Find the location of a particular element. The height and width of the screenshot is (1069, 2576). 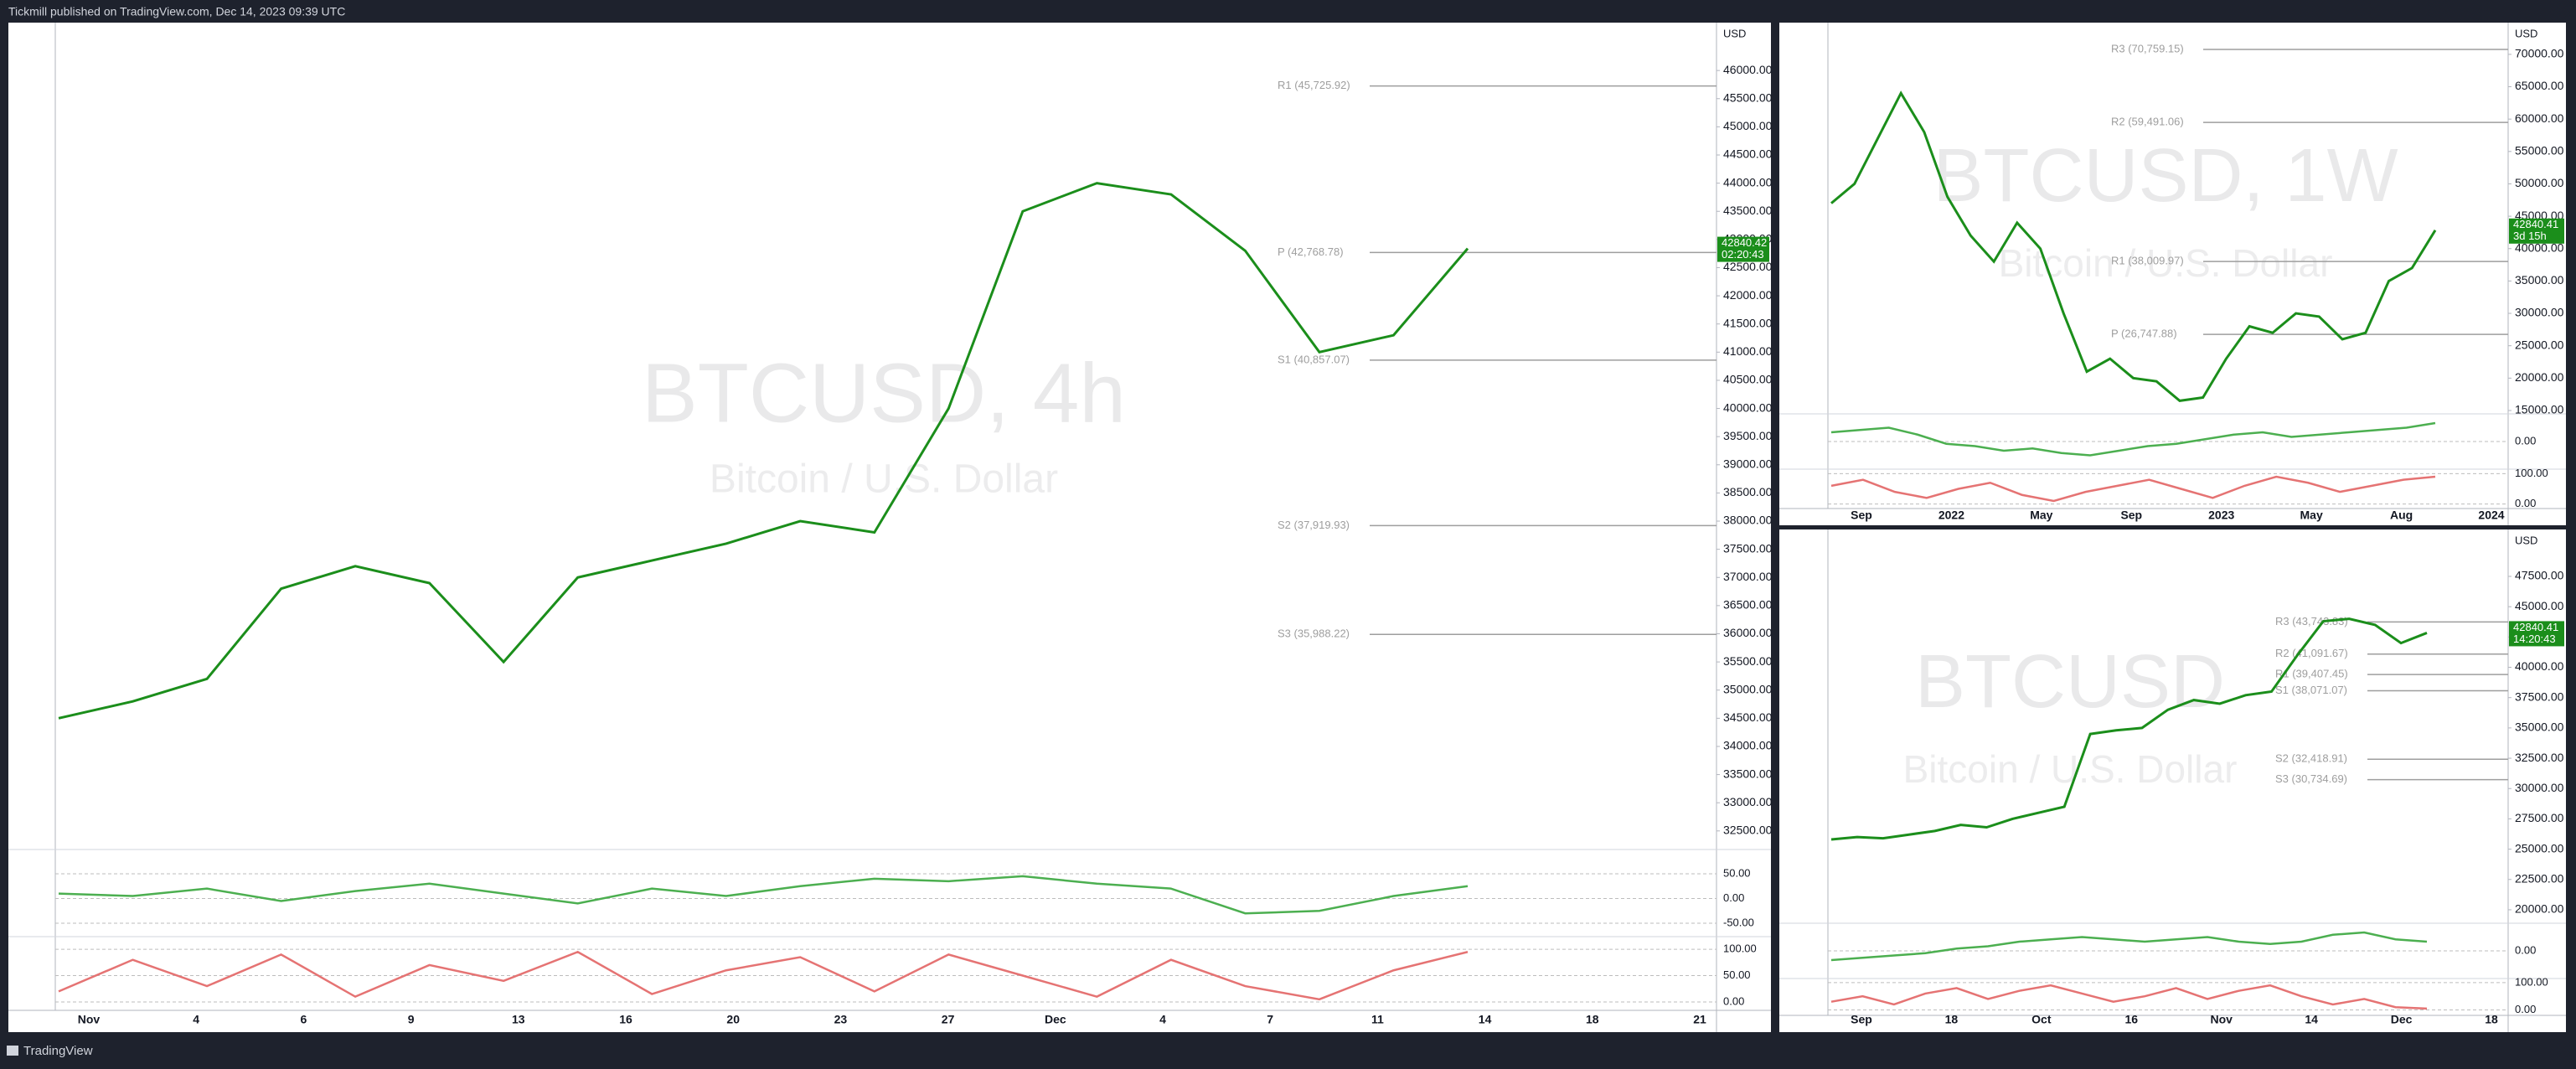

pivot-label: R2 (41,091.67) is located at coordinates (2311, 653).